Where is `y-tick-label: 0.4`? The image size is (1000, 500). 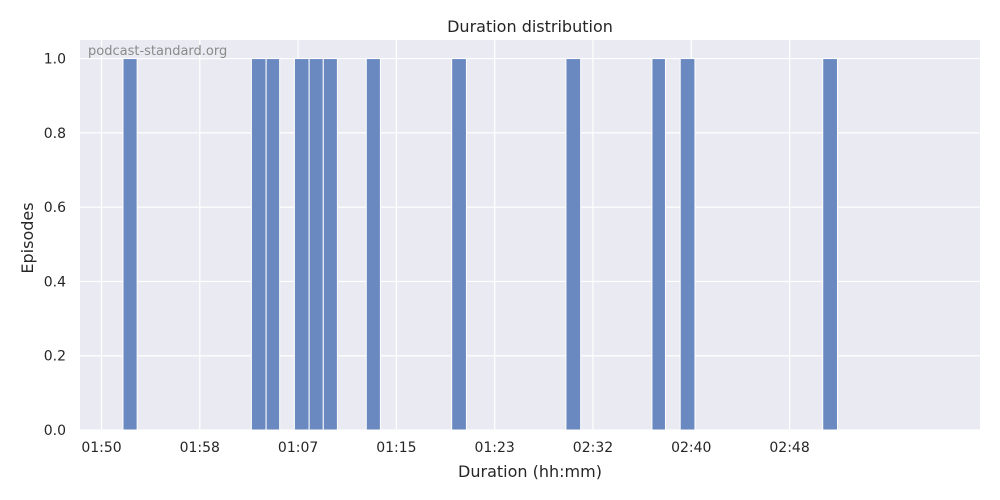 y-tick-label: 0.4 is located at coordinates (55, 282).